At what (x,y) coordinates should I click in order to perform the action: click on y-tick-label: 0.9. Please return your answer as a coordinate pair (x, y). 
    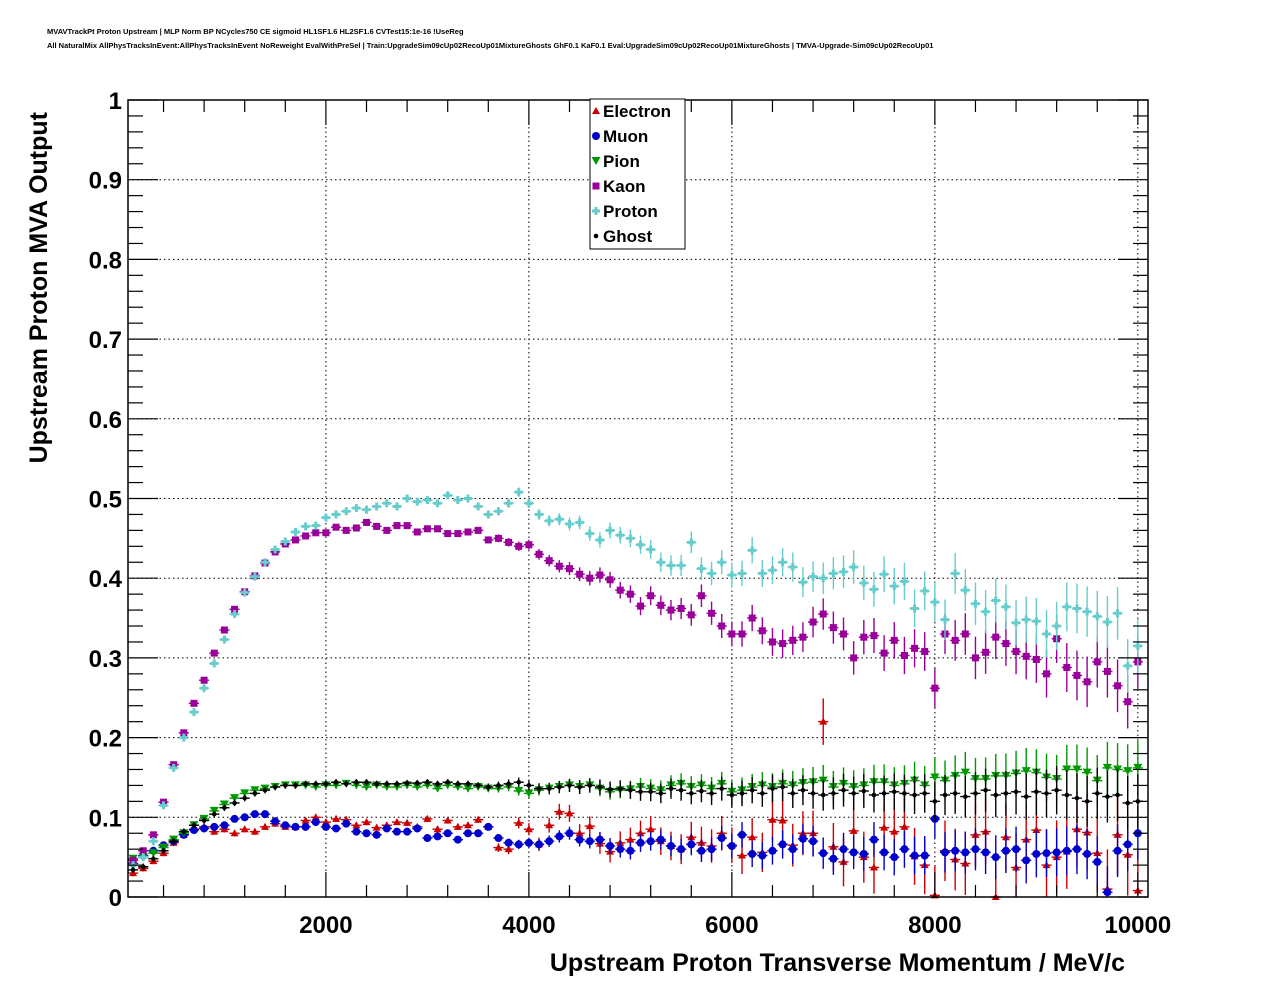
    Looking at the image, I should click on (105, 181).